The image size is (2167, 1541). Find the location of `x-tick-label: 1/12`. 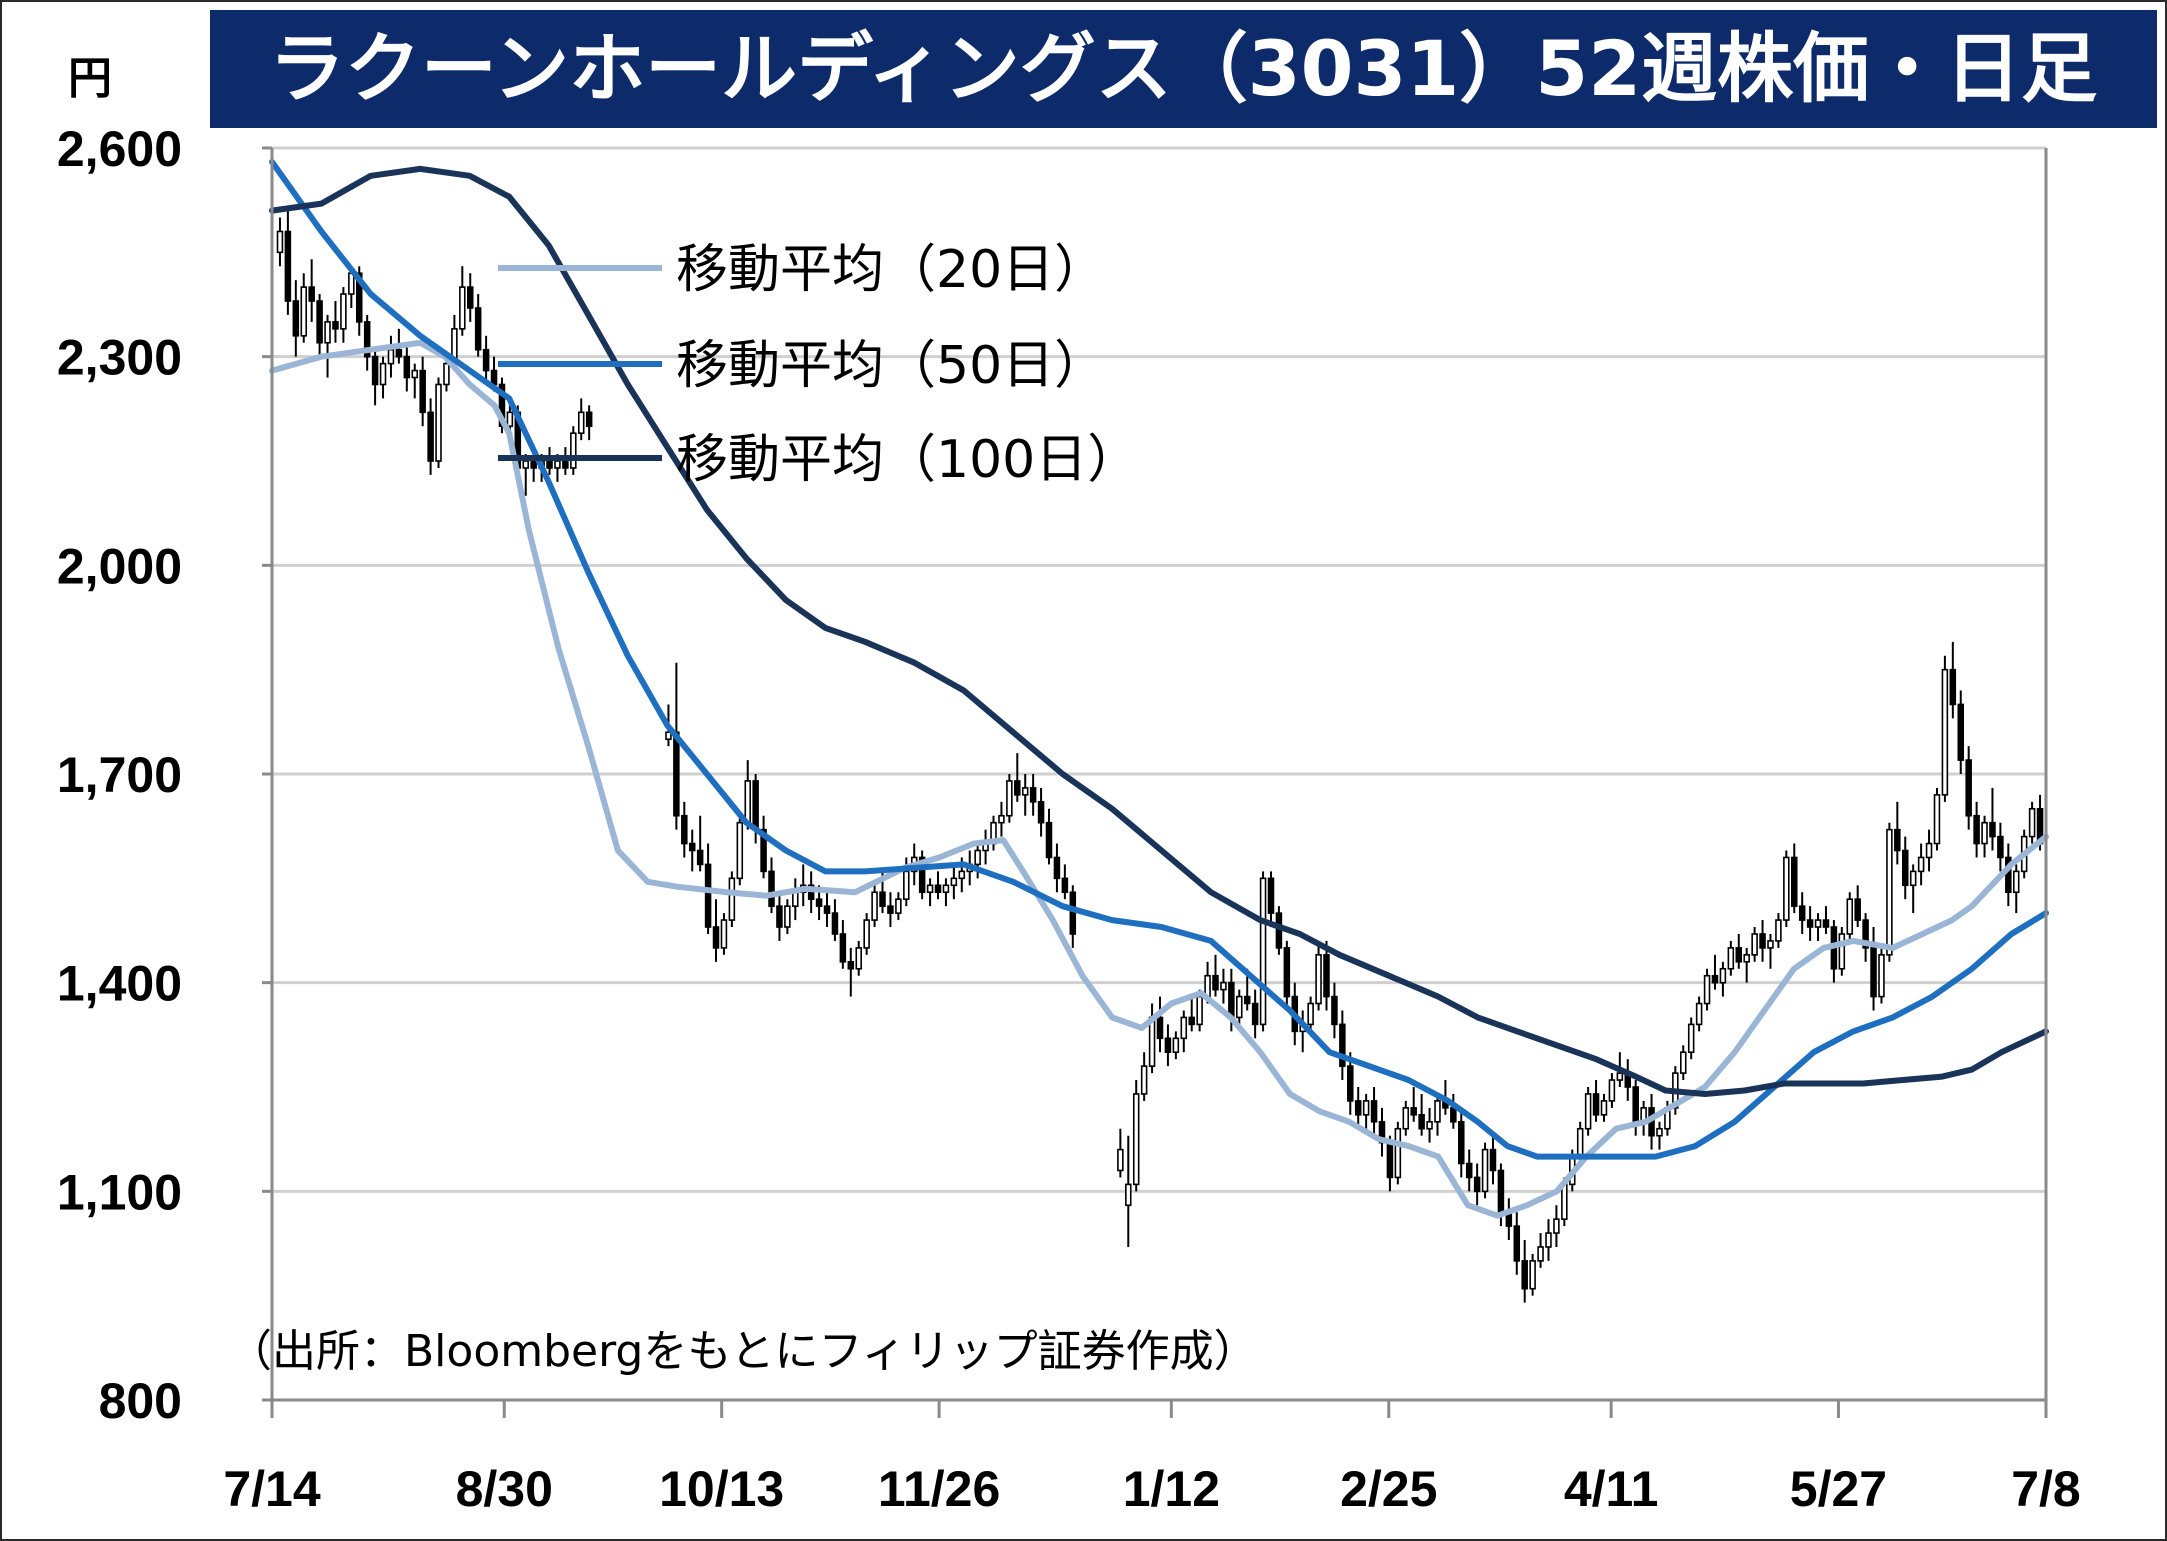

x-tick-label: 1/12 is located at coordinates (1171, 1489).